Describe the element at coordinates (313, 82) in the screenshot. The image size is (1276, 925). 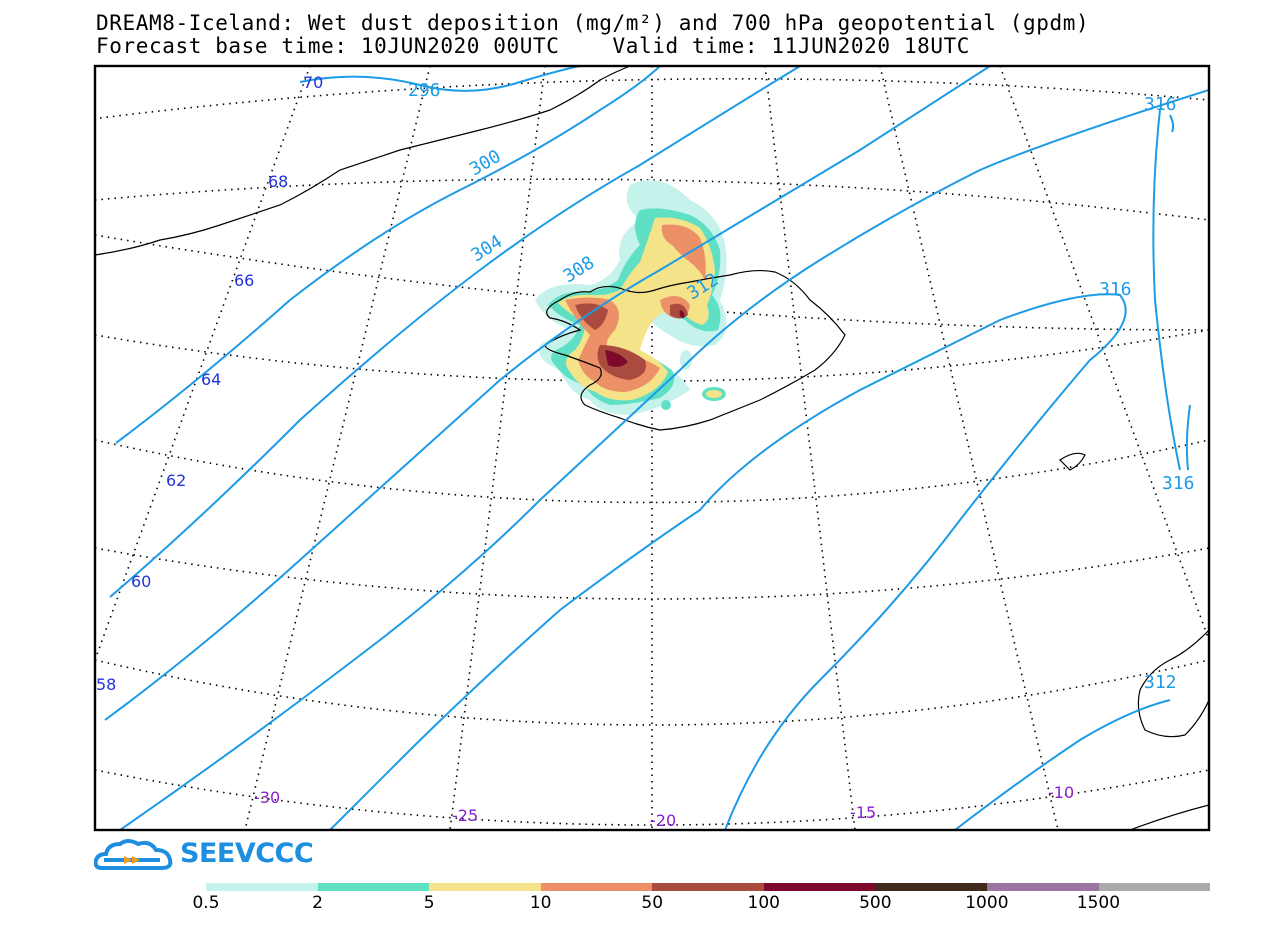
I see `latitude-label: 70` at that location.